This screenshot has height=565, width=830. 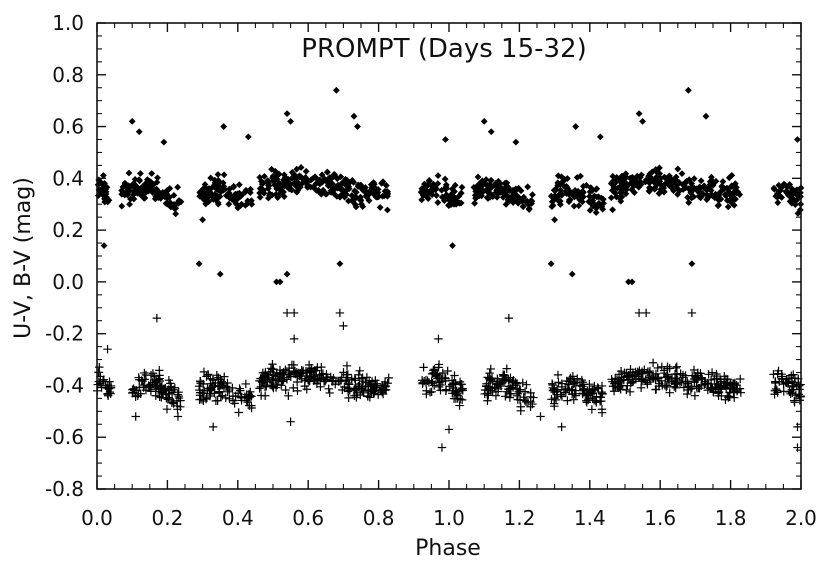 I want to click on x-axis-label: Phase, so click(x=448, y=548).